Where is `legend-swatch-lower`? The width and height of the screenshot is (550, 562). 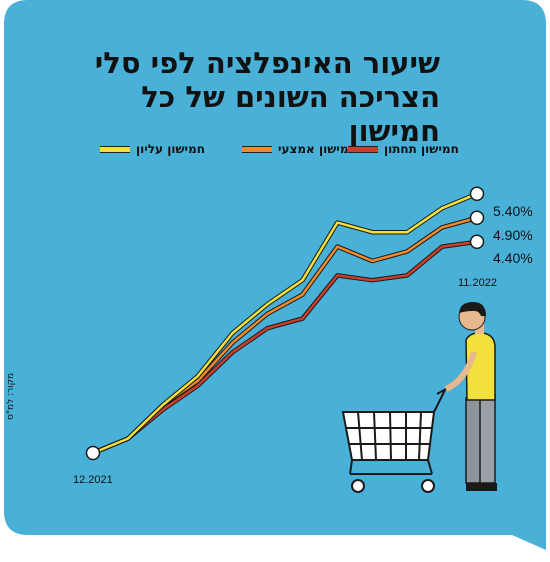
legend-swatch-lower is located at coordinates (363, 149).